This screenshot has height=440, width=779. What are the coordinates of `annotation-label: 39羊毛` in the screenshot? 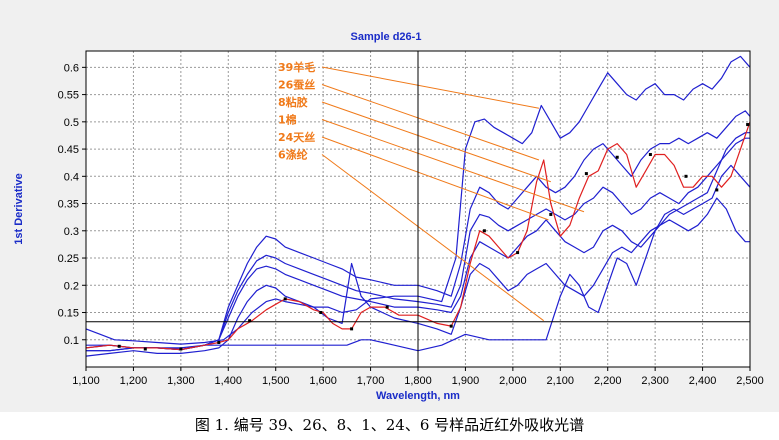 It's located at (296, 67).